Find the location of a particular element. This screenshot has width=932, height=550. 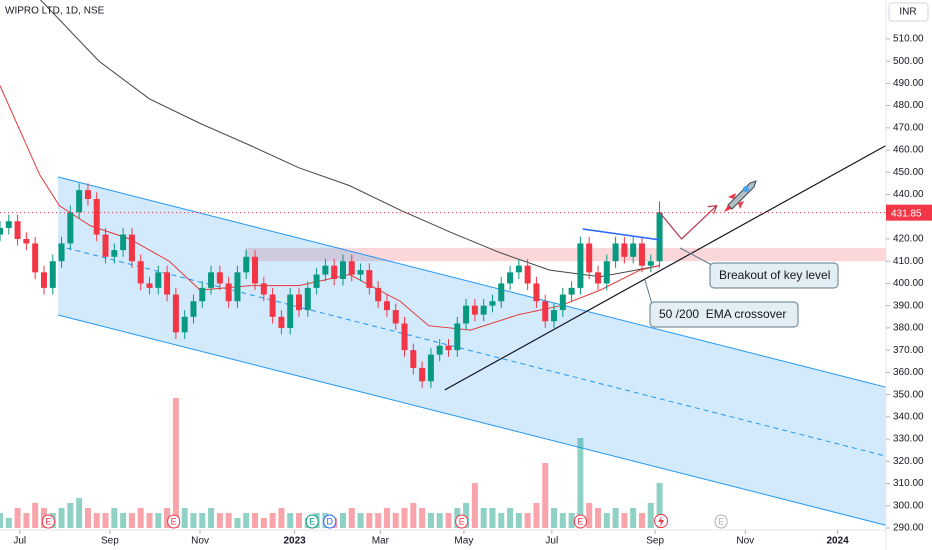

y-tick-label: 410.00 is located at coordinates (908, 261).